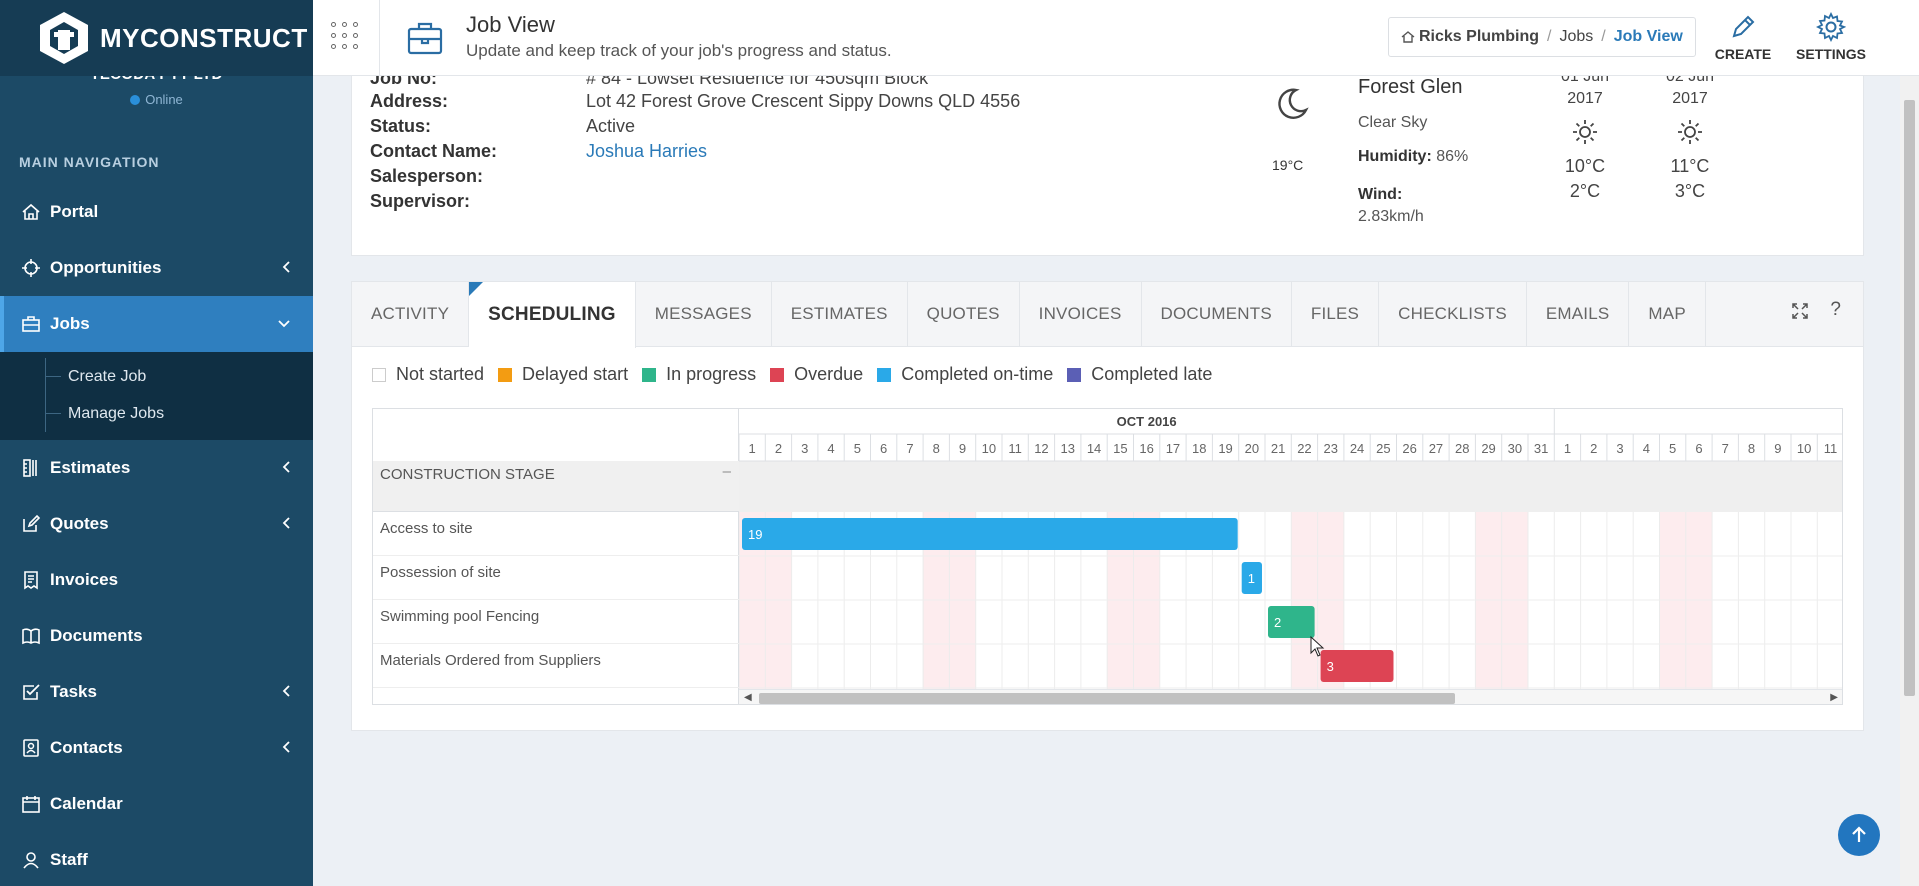 The width and height of the screenshot is (1919, 886). I want to click on day-label: 25, so click(1383, 448).